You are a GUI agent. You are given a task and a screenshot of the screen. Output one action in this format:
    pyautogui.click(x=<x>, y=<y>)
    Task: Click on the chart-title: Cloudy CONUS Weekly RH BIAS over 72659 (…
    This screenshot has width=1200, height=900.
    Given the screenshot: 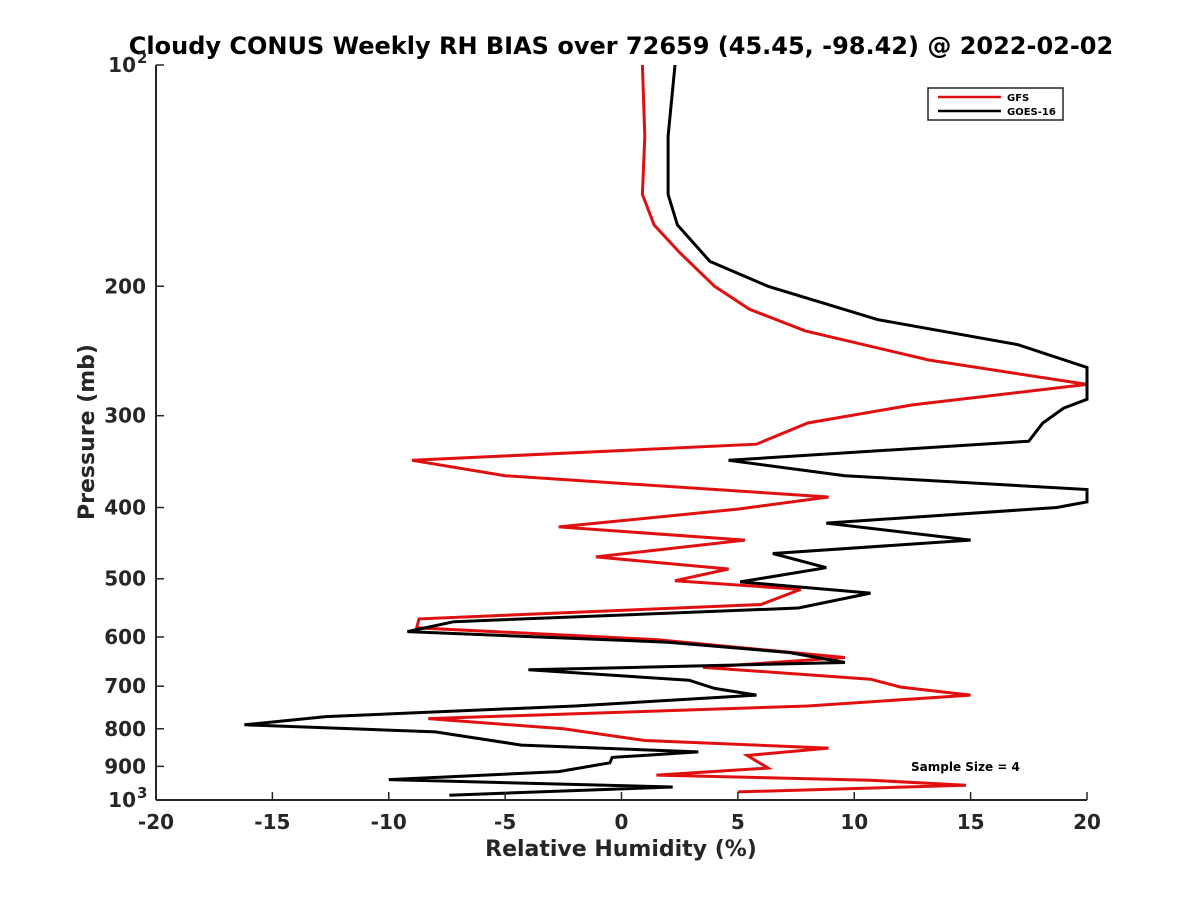 What is the action you would take?
    pyautogui.click(x=621, y=46)
    